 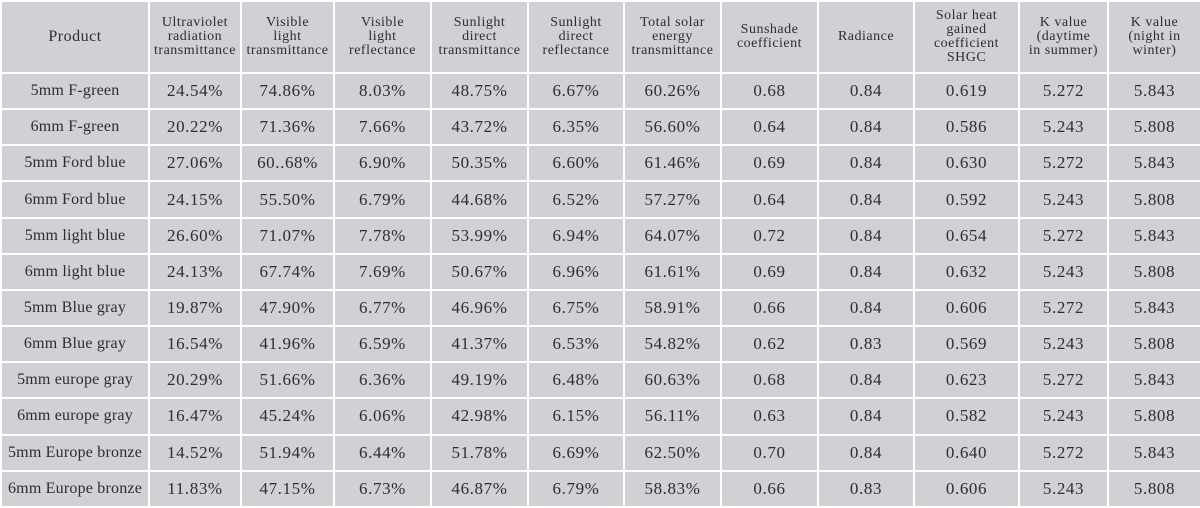 I want to click on value-cell: 8.03%, so click(x=382, y=91).